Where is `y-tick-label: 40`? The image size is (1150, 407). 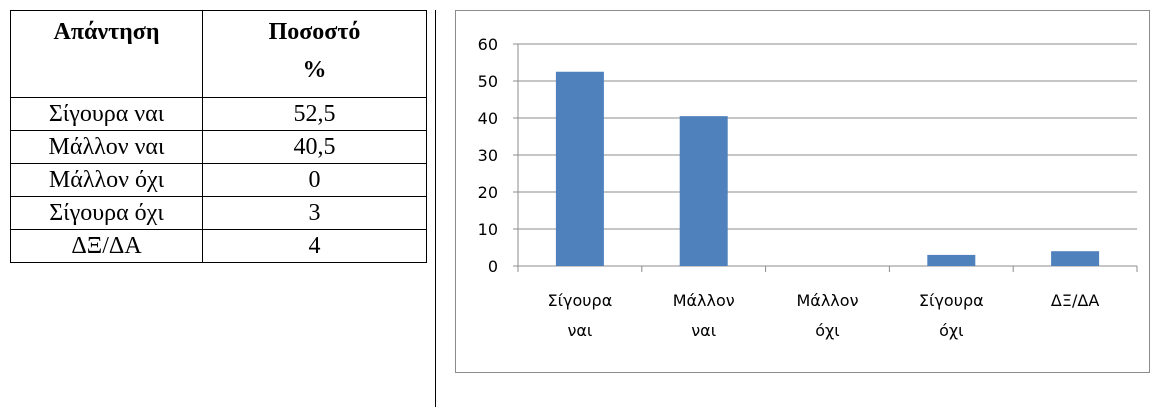 y-tick-label: 40 is located at coordinates (488, 118).